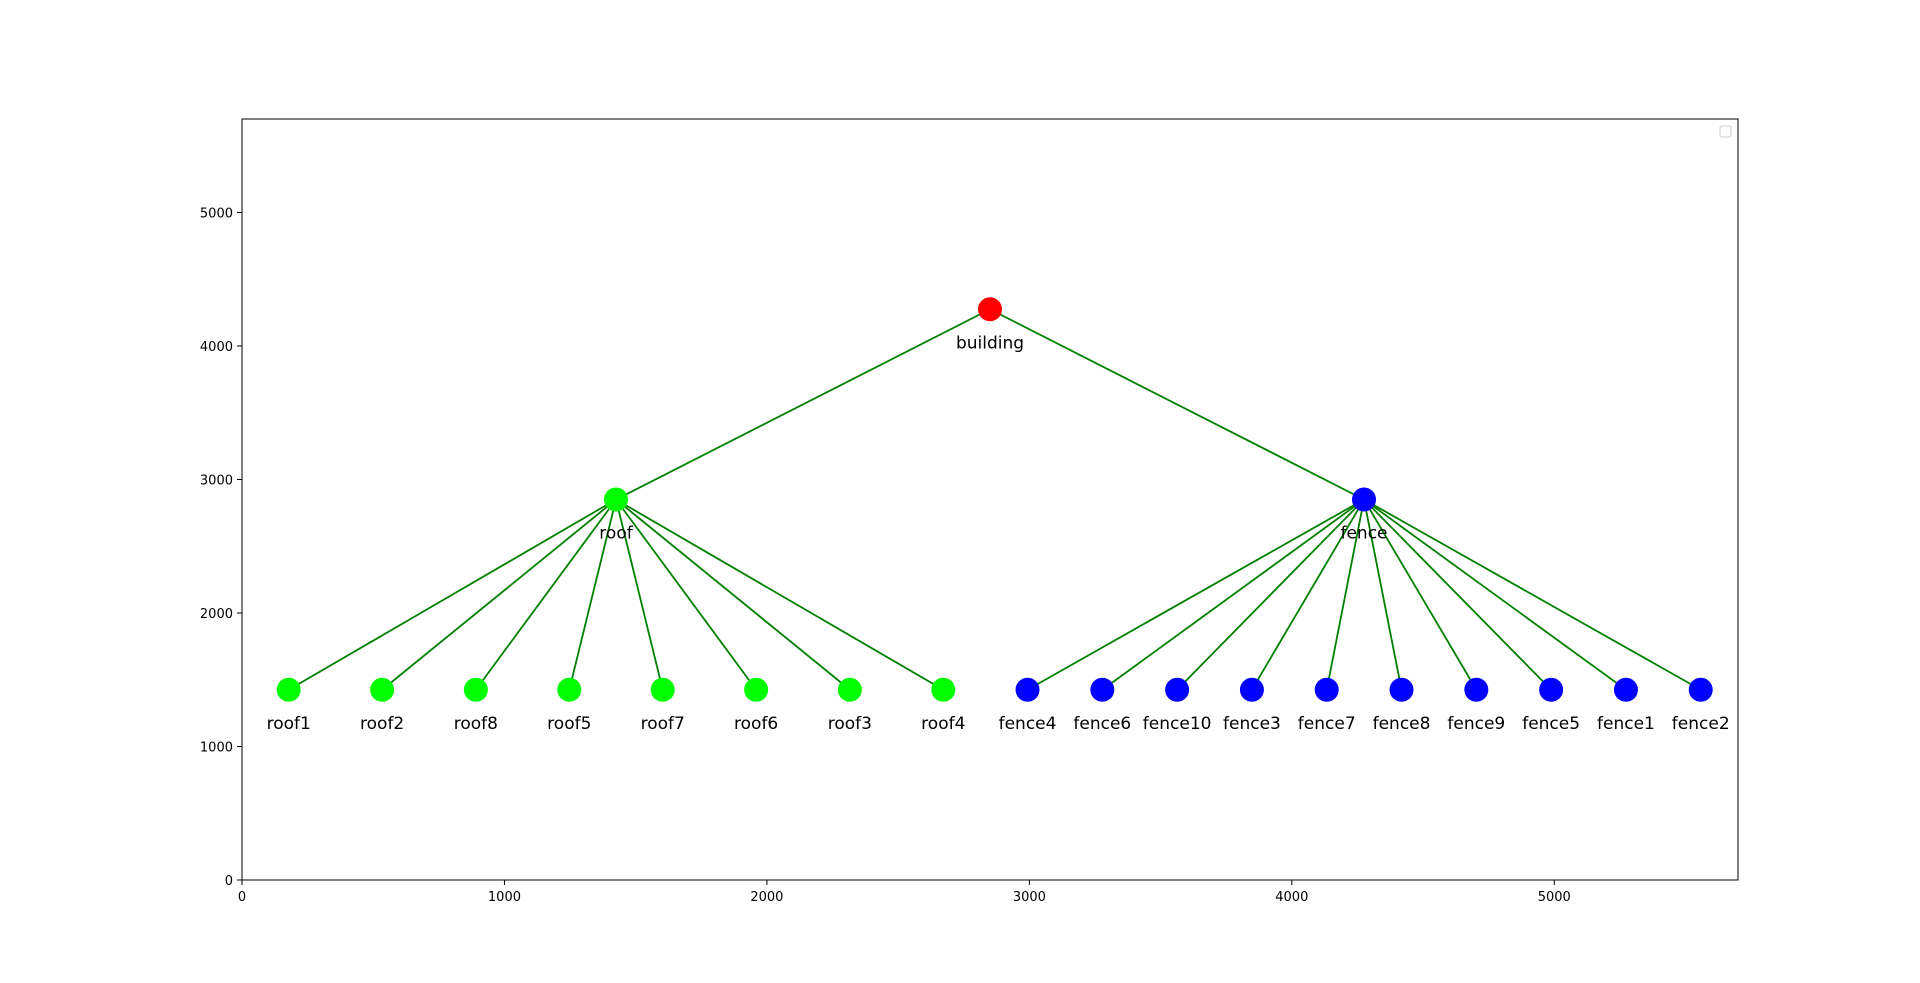  I want to click on edge-fence-fence10, so click(1270, 594).